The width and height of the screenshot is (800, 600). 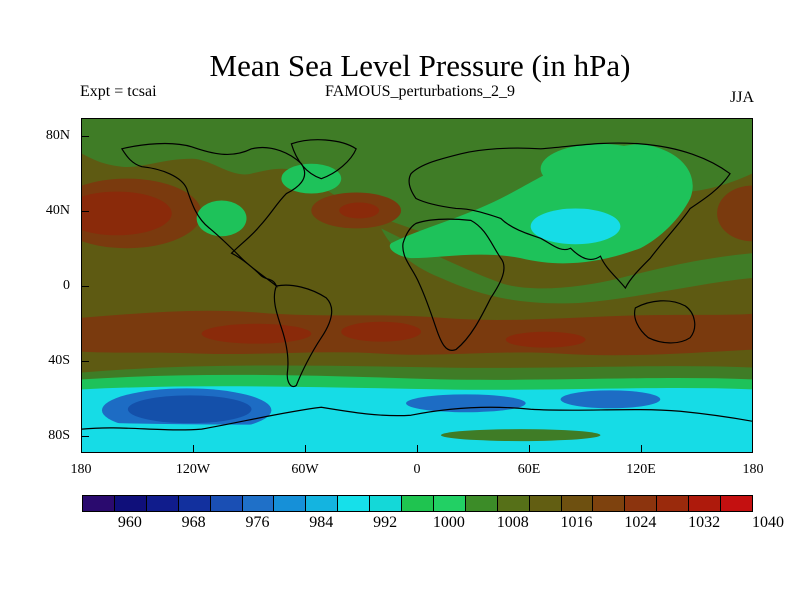 What do you see at coordinates (640, 522) in the screenshot?
I see `colorbar-label: 1024` at bounding box center [640, 522].